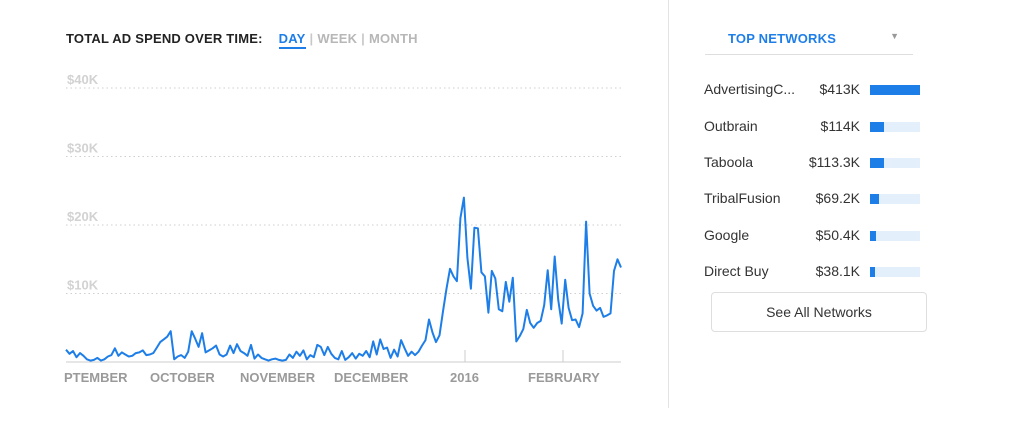  Describe the element at coordinates (83, 216) in the screenshot. I see `y-tick-label: $20K` at that location.